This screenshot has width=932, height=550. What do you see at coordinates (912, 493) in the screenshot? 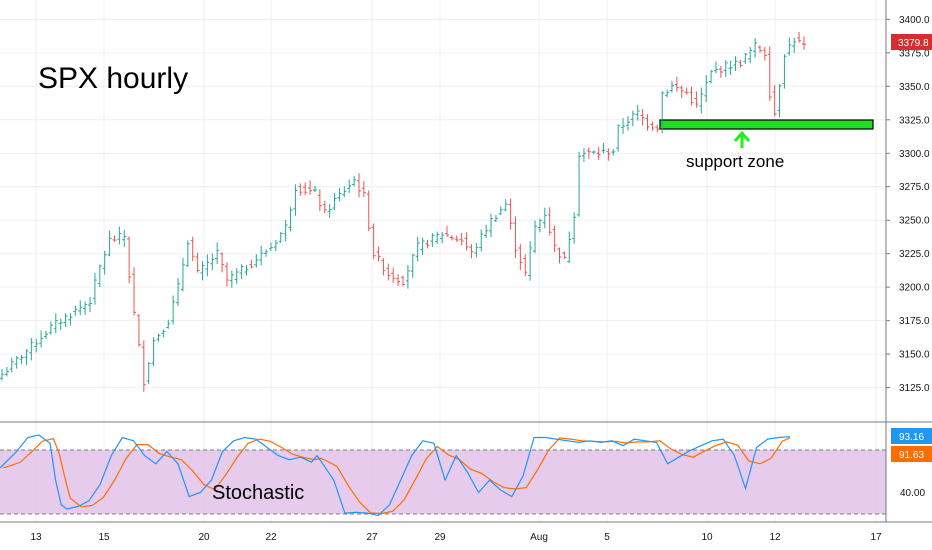
I see `stochastic-tick-label: 40.00` at bounding box center [912, 493].